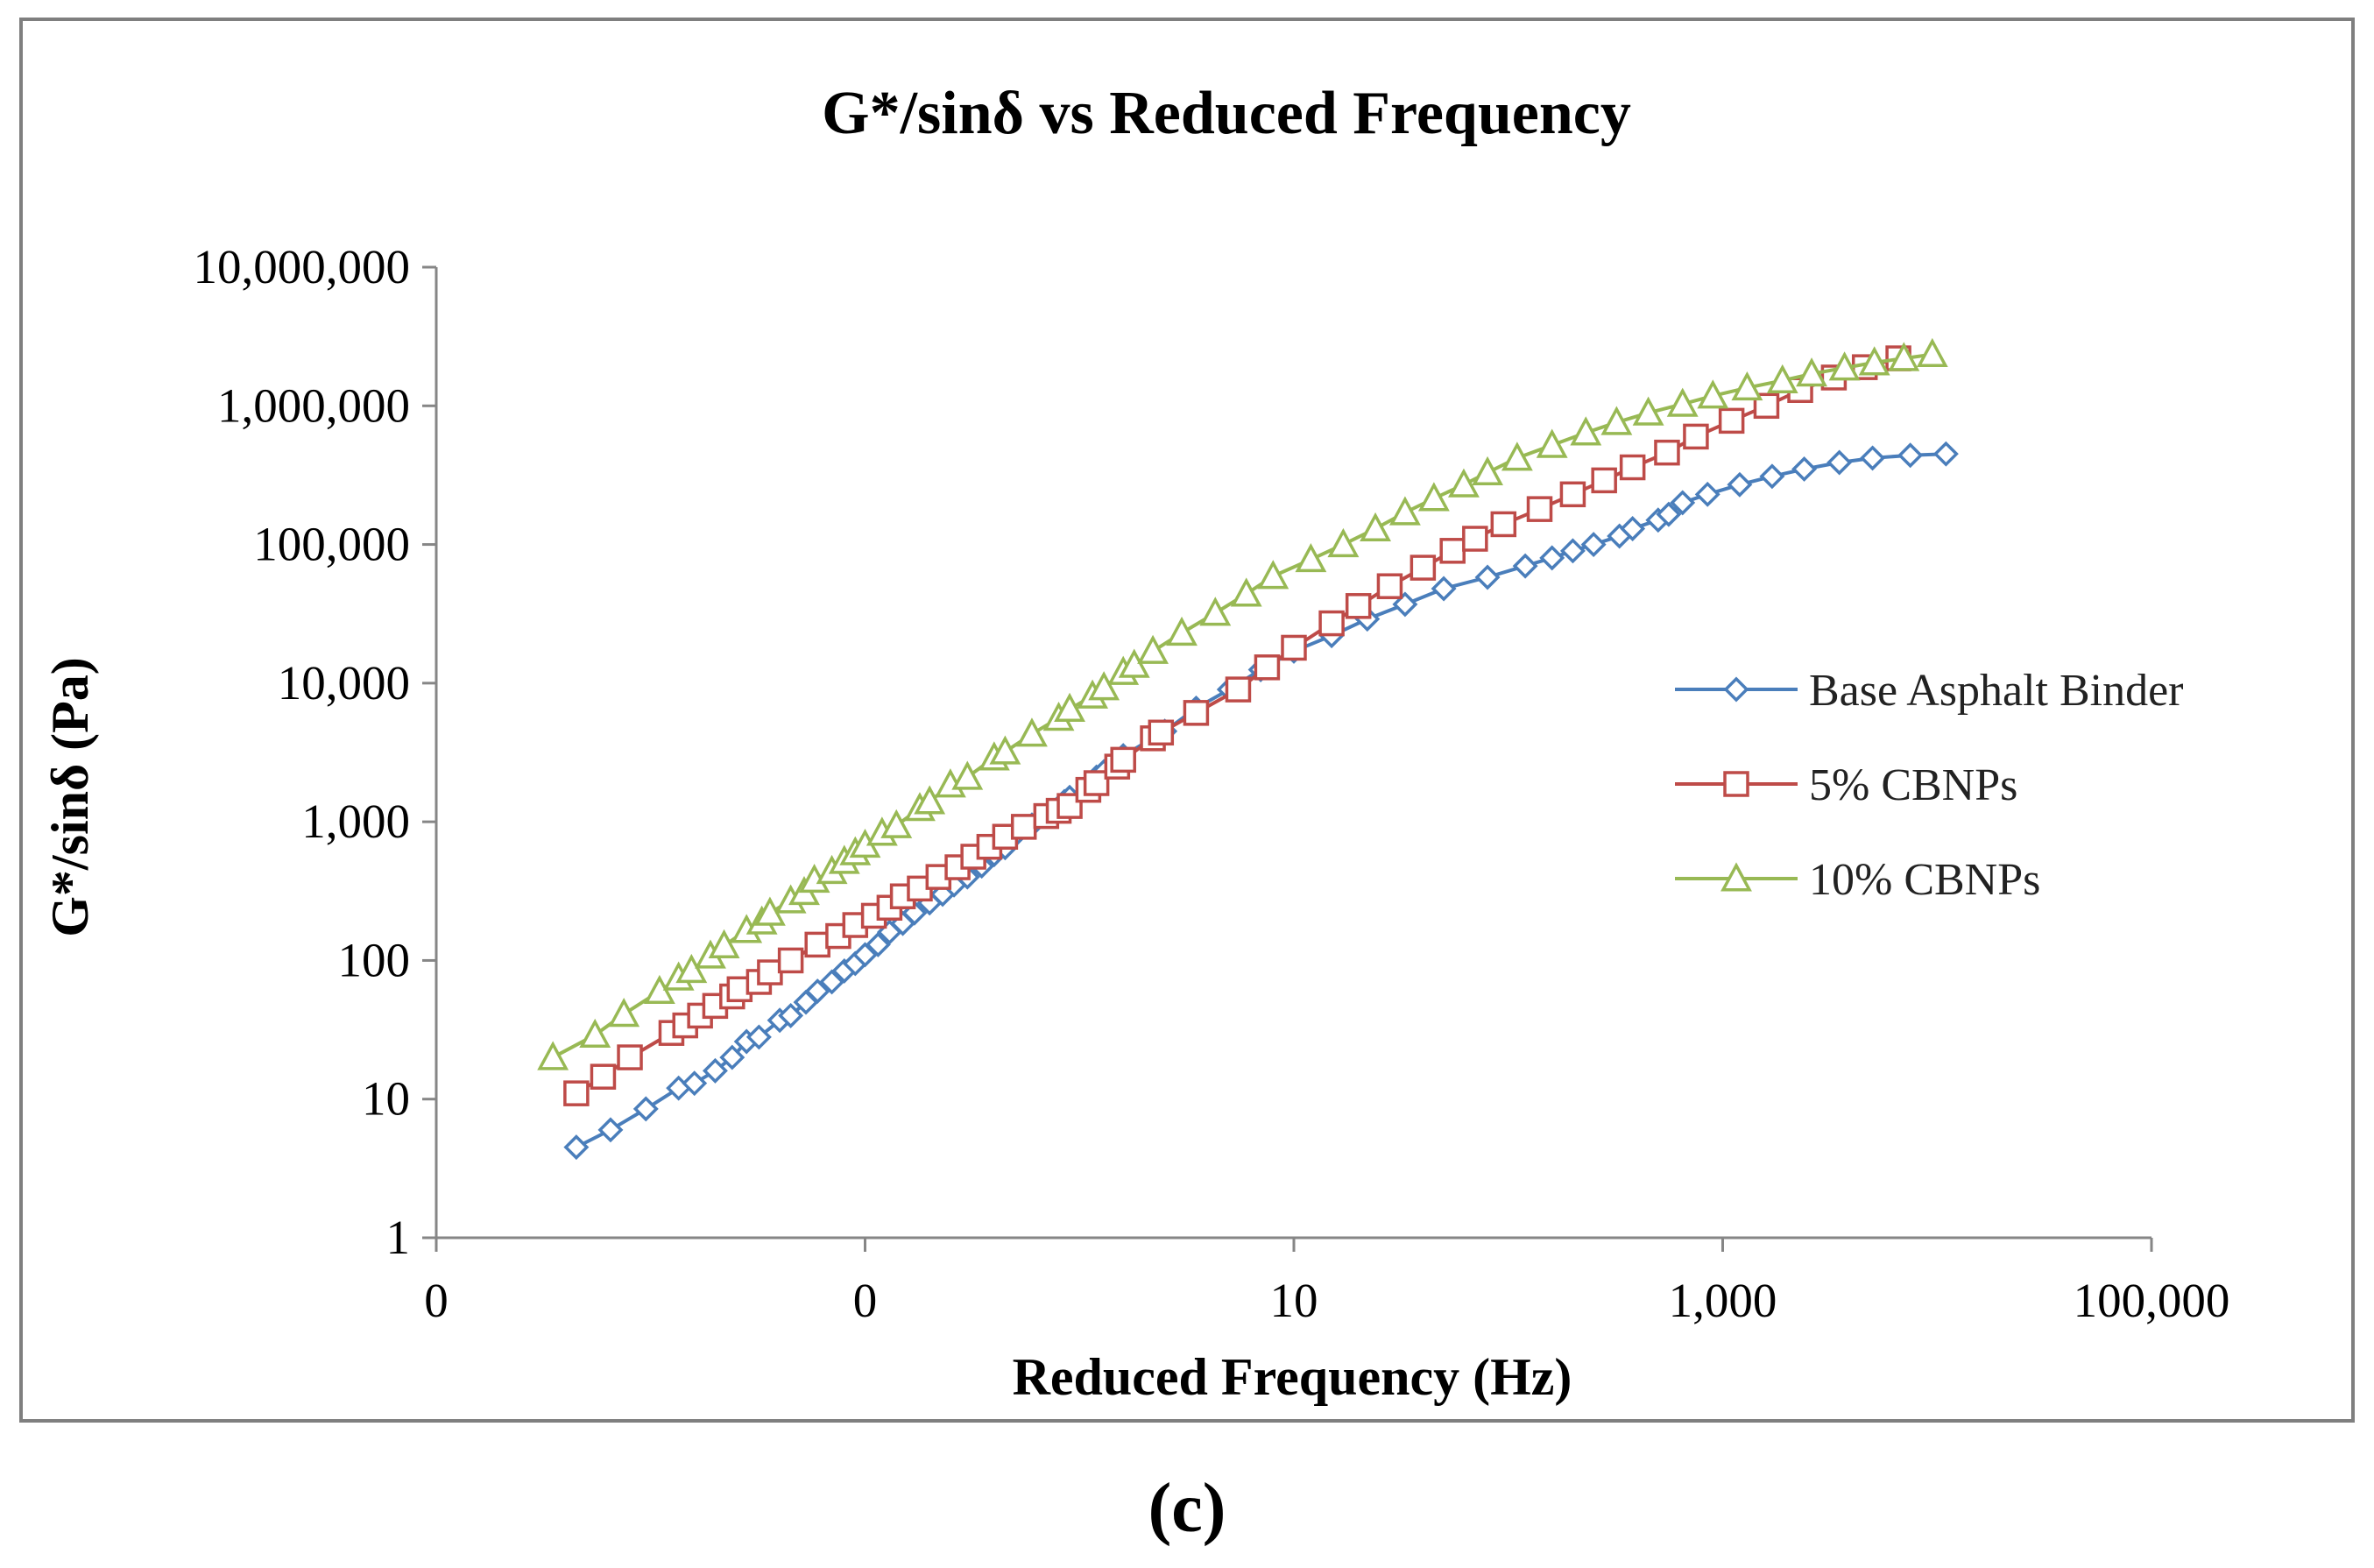  What do you see at coordinates (398, 1237) in the screenshot?
I see `y-tick-label: 1` at bounding box center [398, 1237].